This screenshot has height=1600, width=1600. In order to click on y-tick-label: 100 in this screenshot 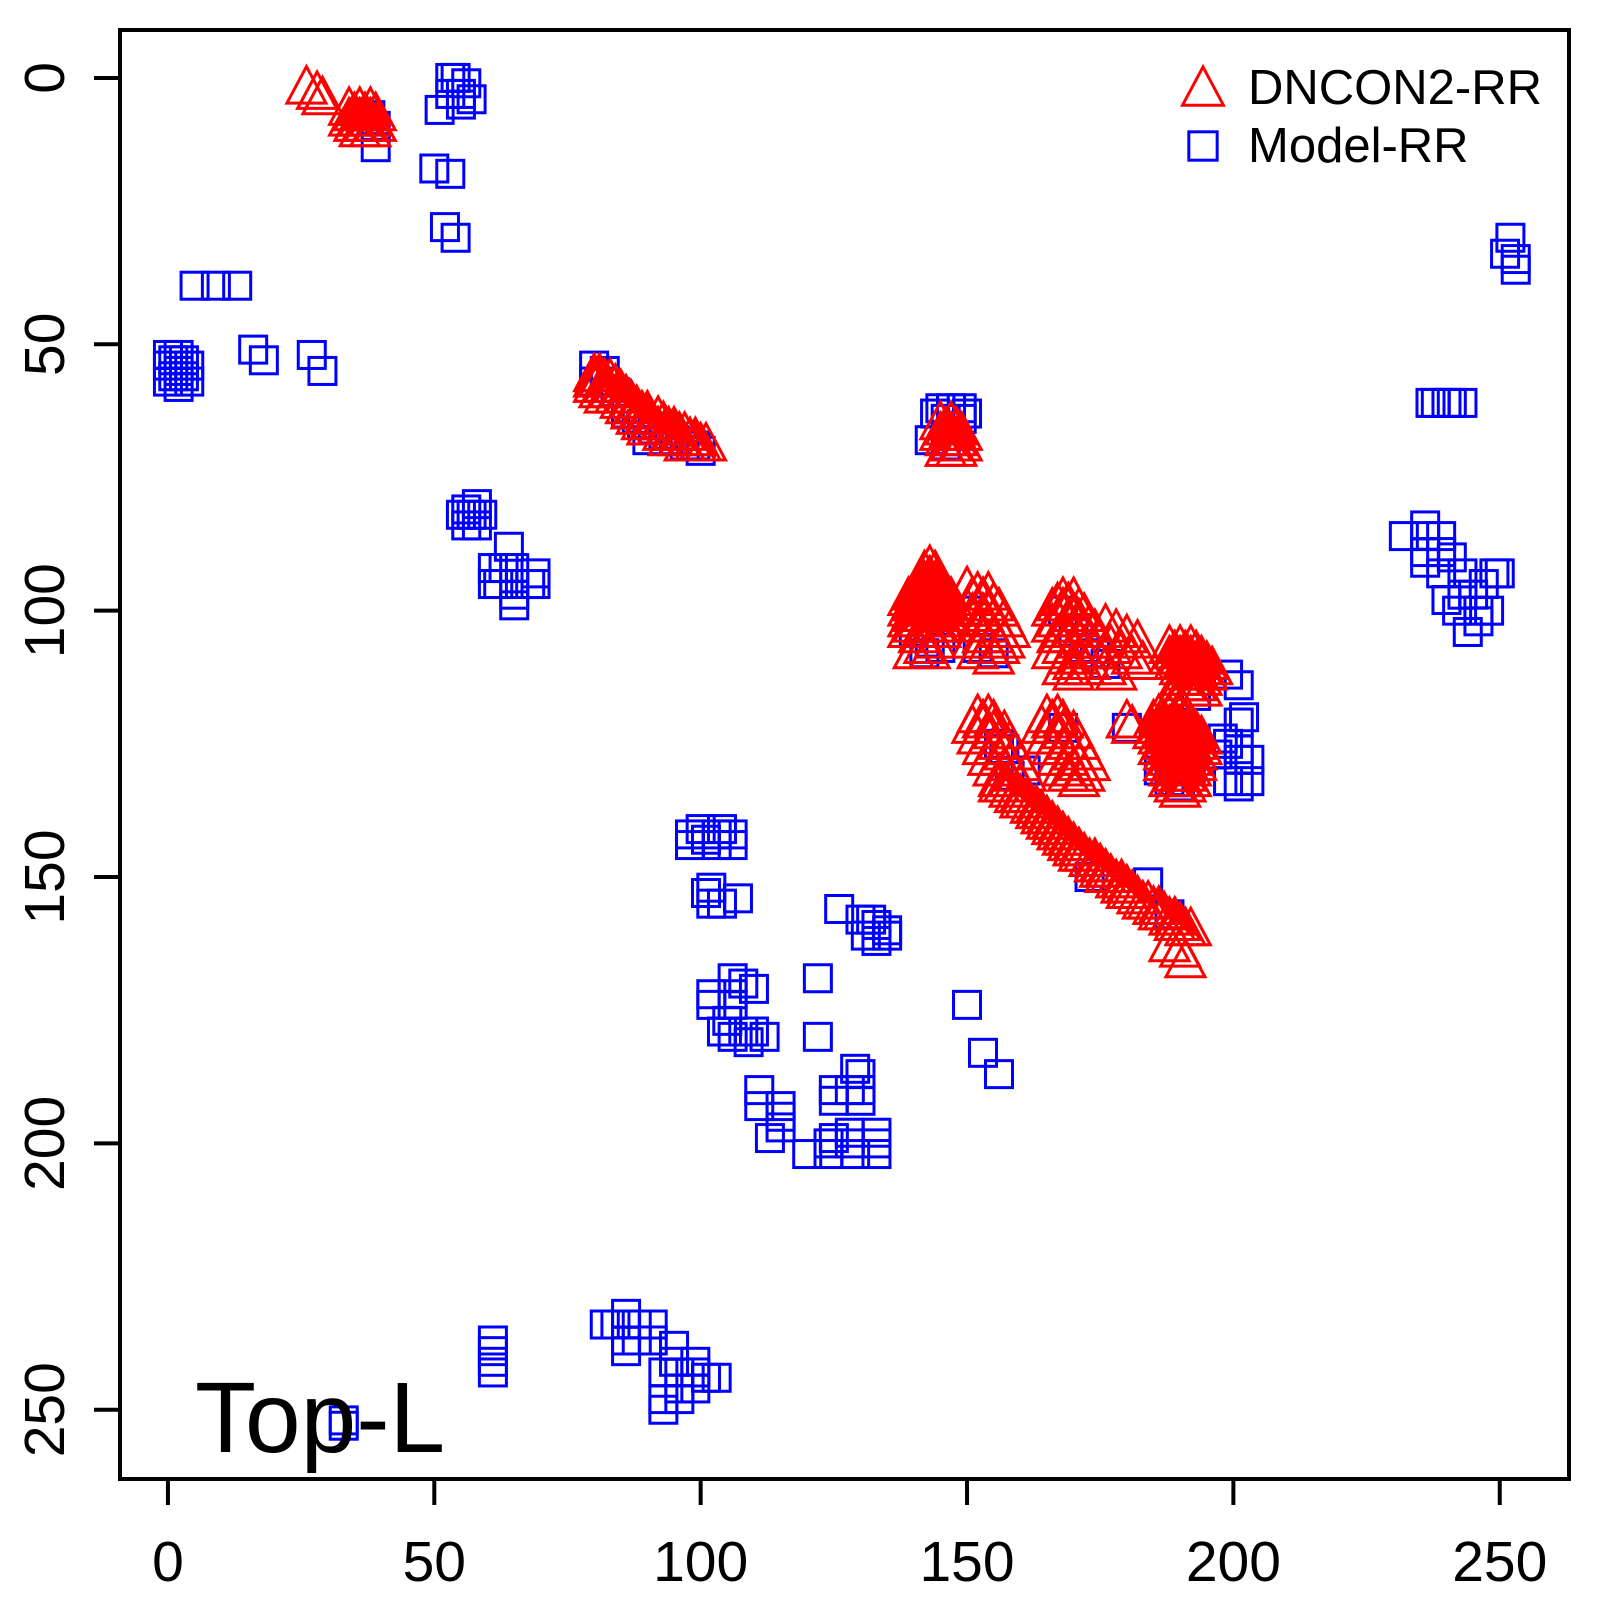, I will do `click(45, 610)`.